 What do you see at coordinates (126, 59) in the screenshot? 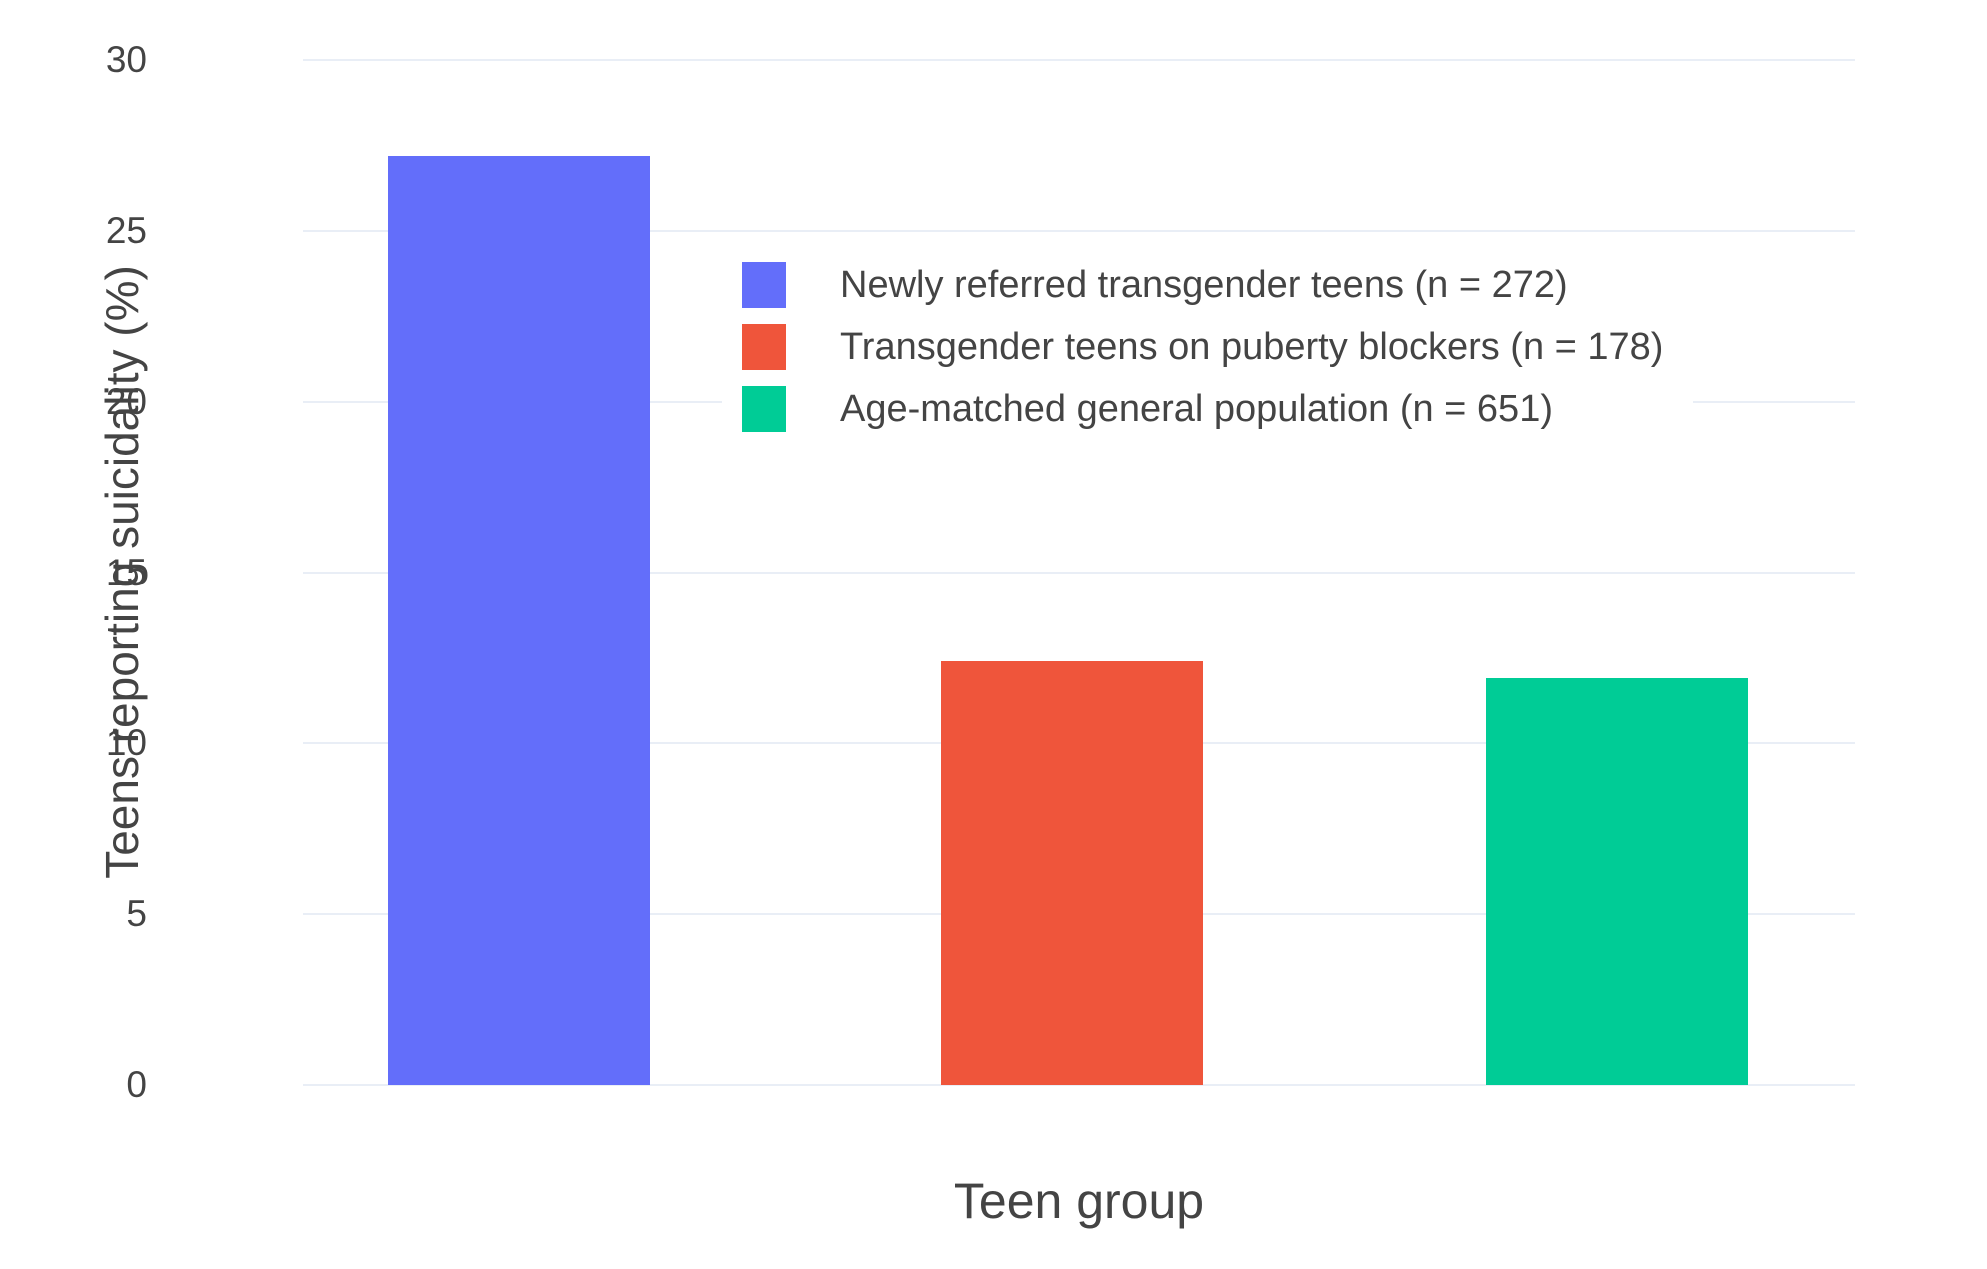
I see `y-tick-label-30: 30` at bounding box center [126, 59].